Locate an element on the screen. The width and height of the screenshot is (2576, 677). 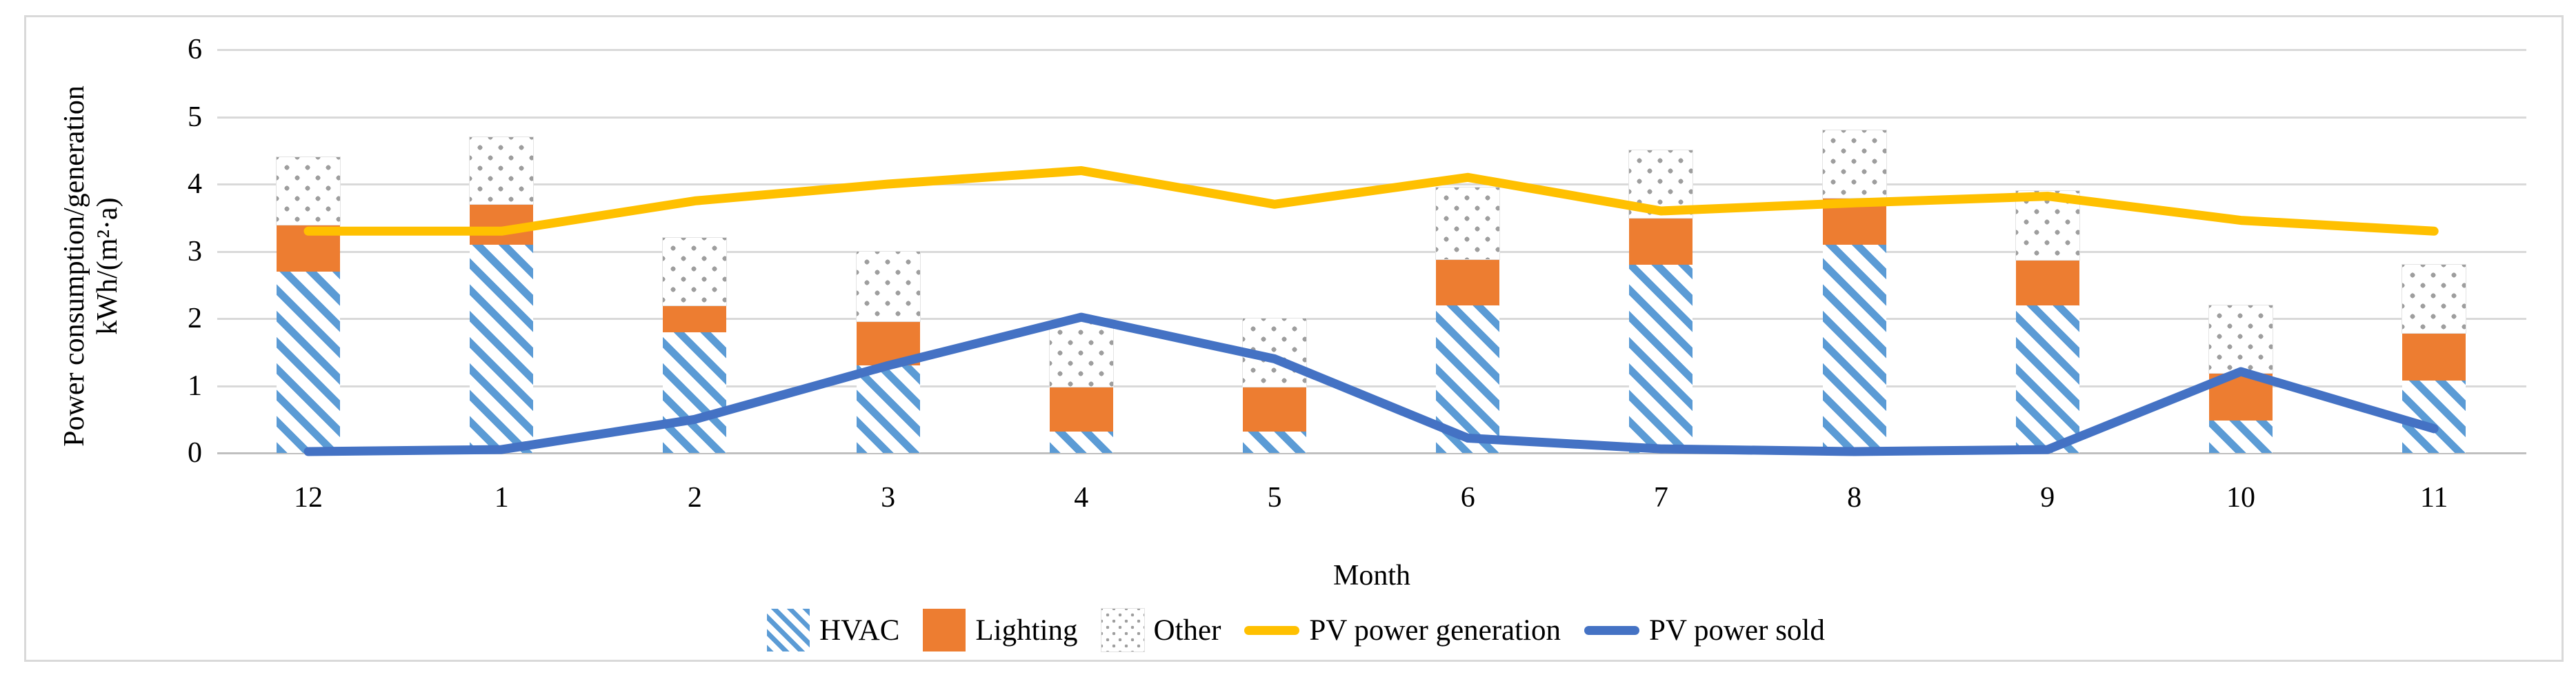
legend-swatch-other-icon is located at coordinates (1122, 630).